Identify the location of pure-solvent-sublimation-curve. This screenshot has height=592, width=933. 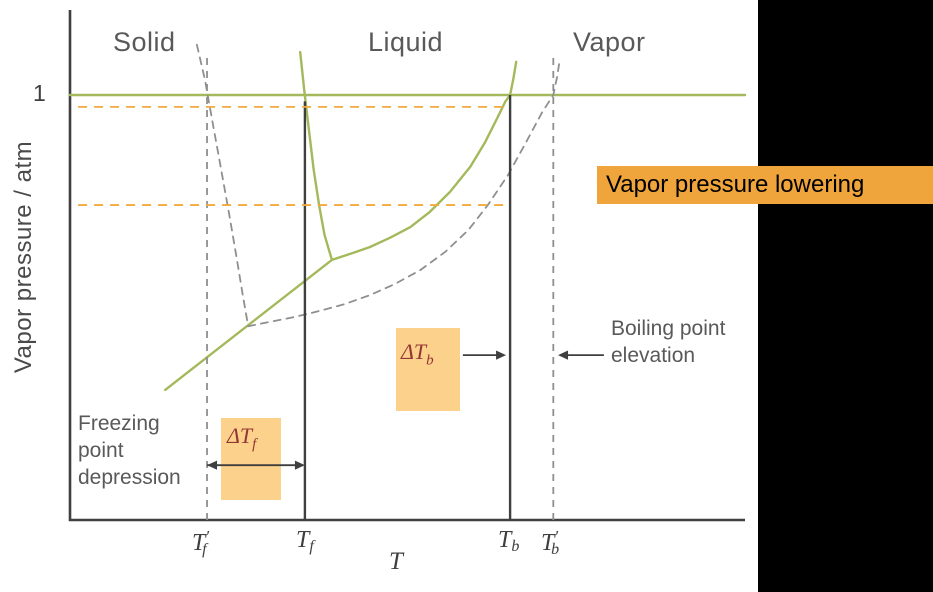
(249, 325).